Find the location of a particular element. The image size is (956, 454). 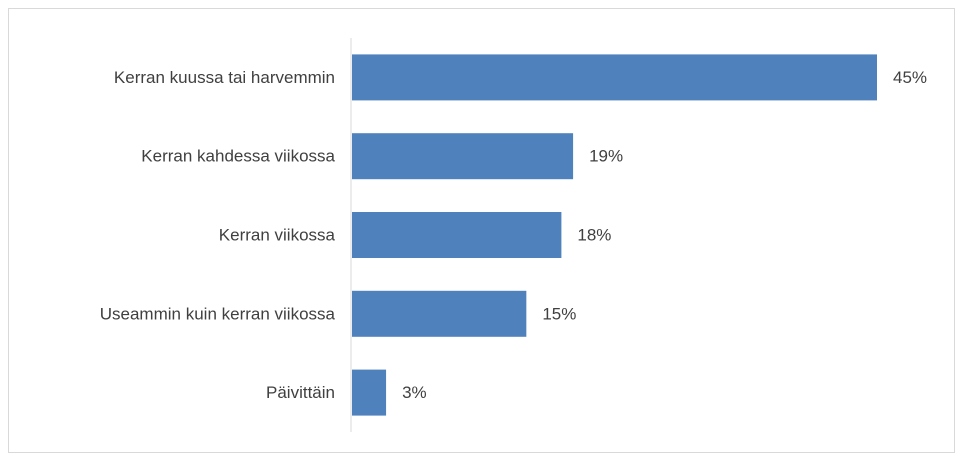

value-label-1: 45% is located at coordinates (910, 77).